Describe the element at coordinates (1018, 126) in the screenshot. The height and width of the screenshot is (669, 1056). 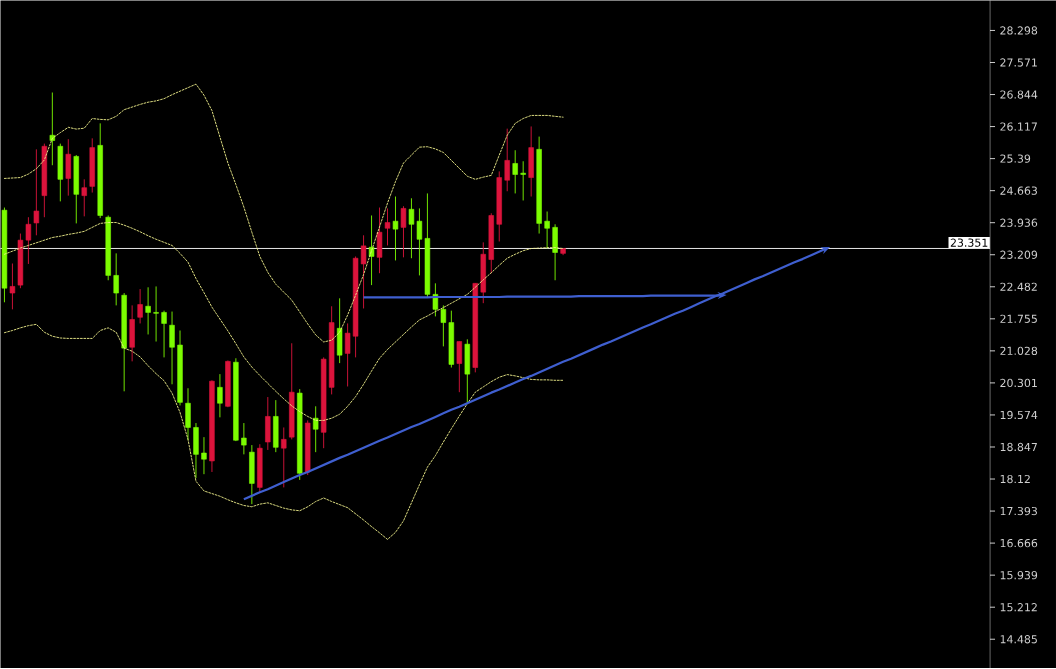
I see `y-tick-label: 26.117` at that location.